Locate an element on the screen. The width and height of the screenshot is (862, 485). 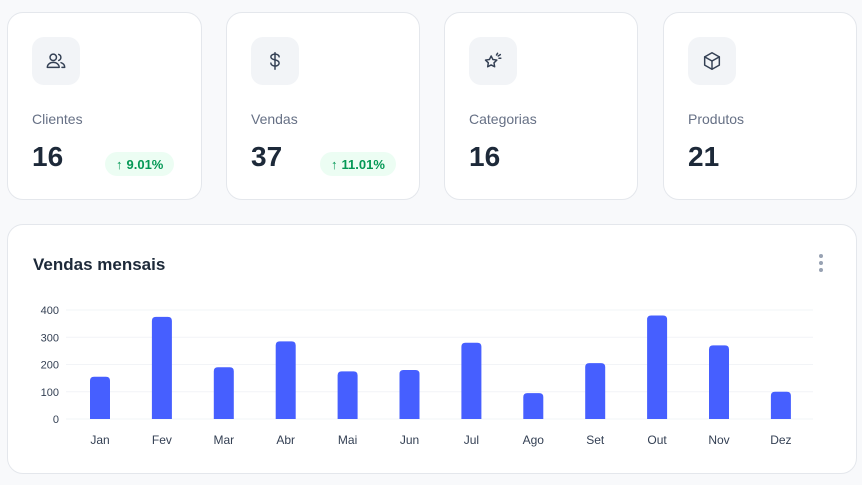
x-tick-label: Abr is located at coordinates (285, 440).